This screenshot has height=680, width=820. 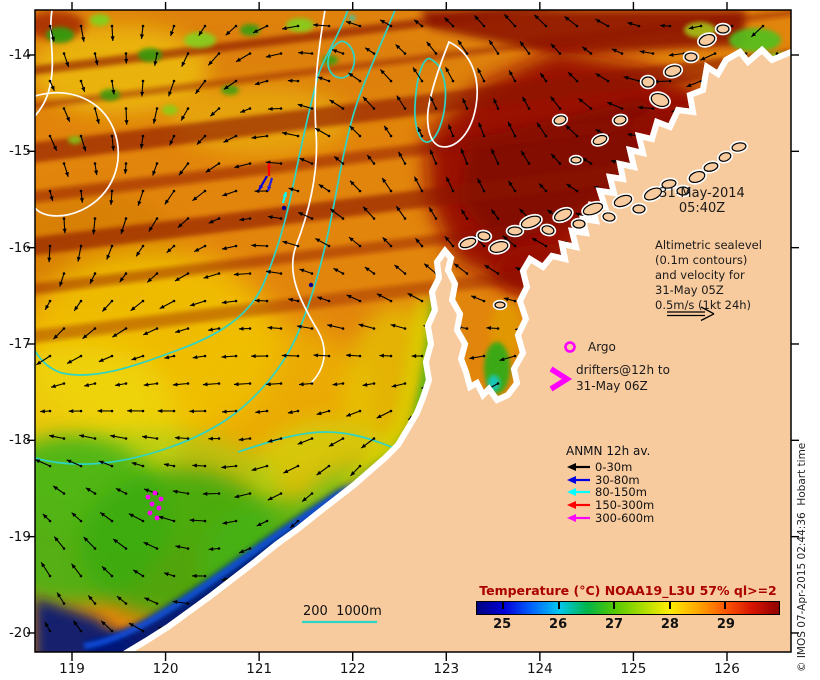 I want to click on drifter-marker-icon, so click(x=561, y=379).